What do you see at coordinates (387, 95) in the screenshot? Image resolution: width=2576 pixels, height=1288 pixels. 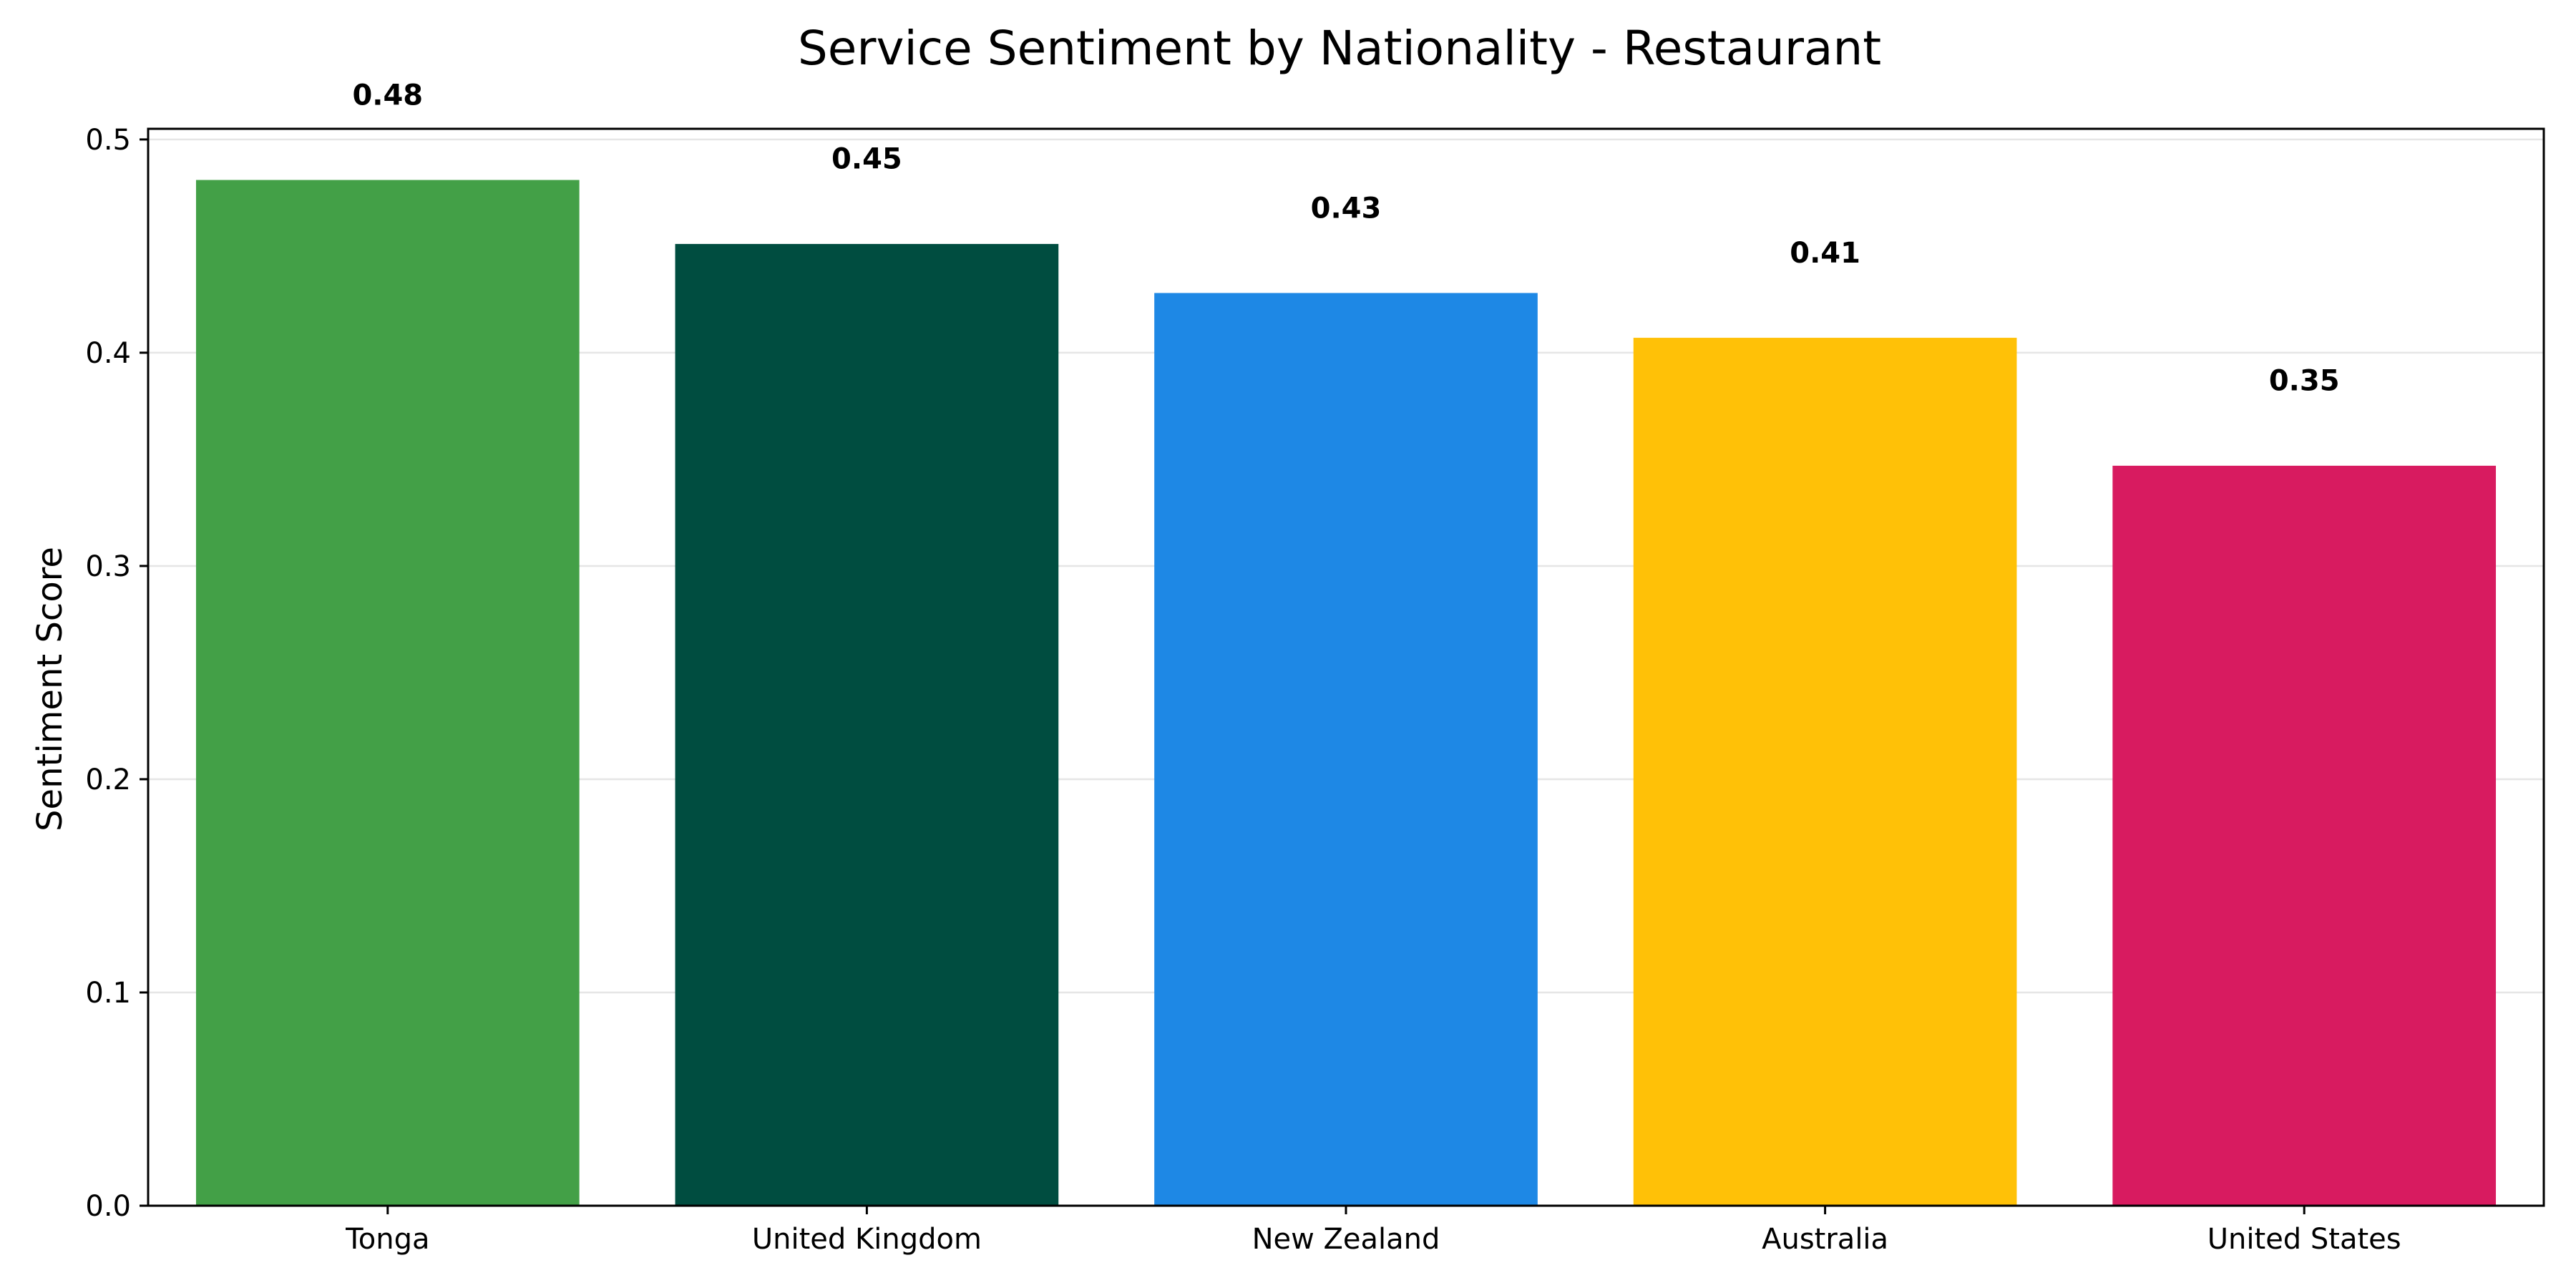 I see `value-label: 0.48` at bounding box center [387, 95].